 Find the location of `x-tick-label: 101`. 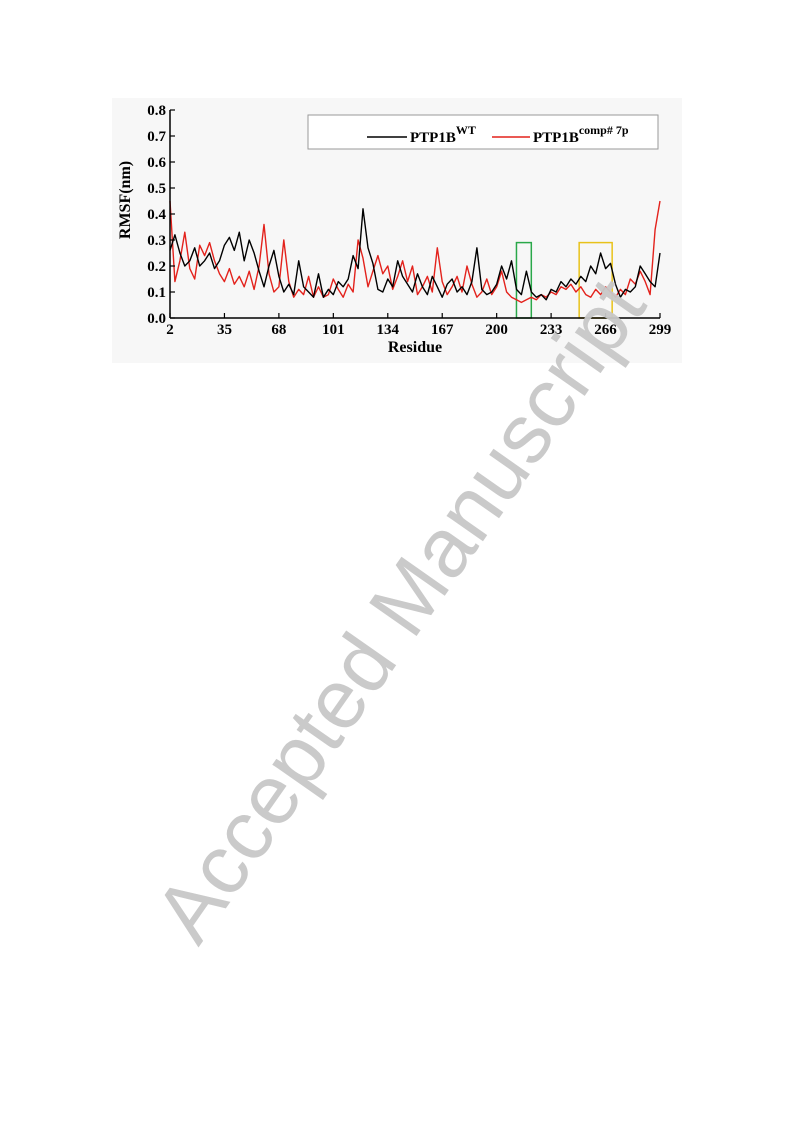

x-tick-label: 101 is located at coordinates (333, 330).